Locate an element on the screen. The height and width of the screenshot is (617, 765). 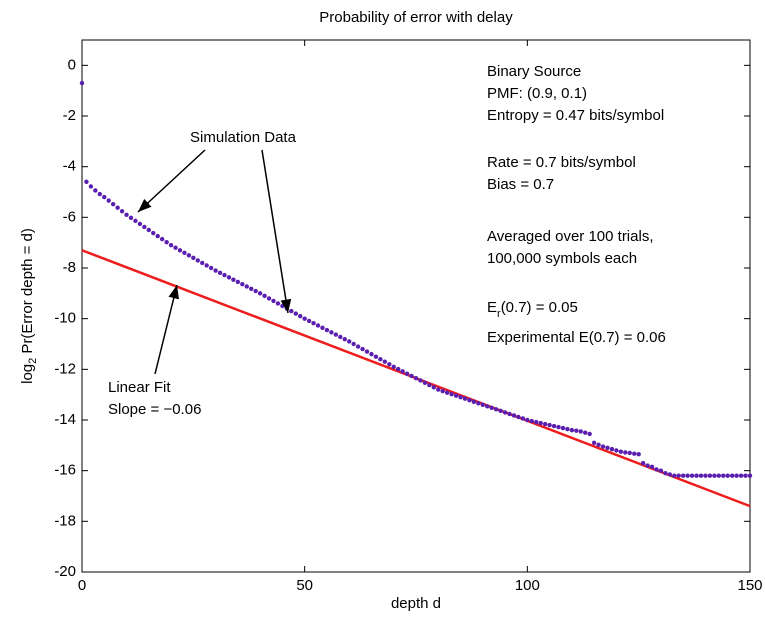
info-text: Binary Source is located at coordinates (534, 71).